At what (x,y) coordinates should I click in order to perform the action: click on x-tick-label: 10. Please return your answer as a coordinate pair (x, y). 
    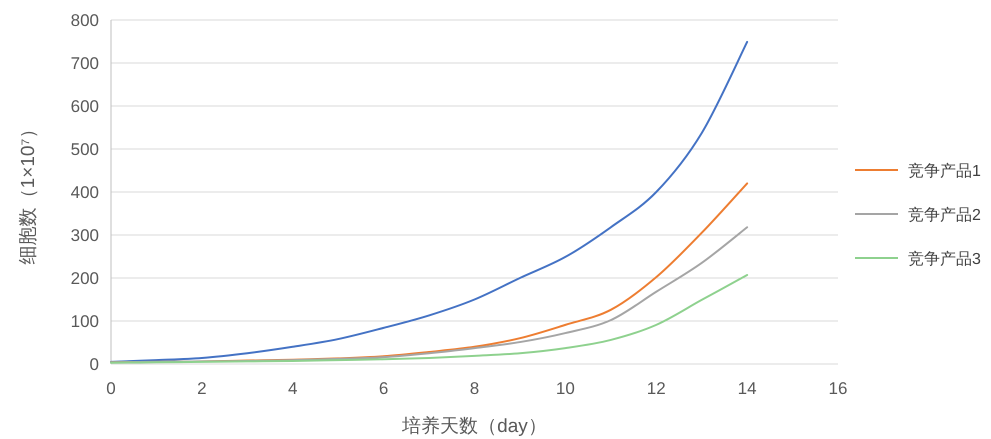
    Looking at the image, I should click on (565, 388).